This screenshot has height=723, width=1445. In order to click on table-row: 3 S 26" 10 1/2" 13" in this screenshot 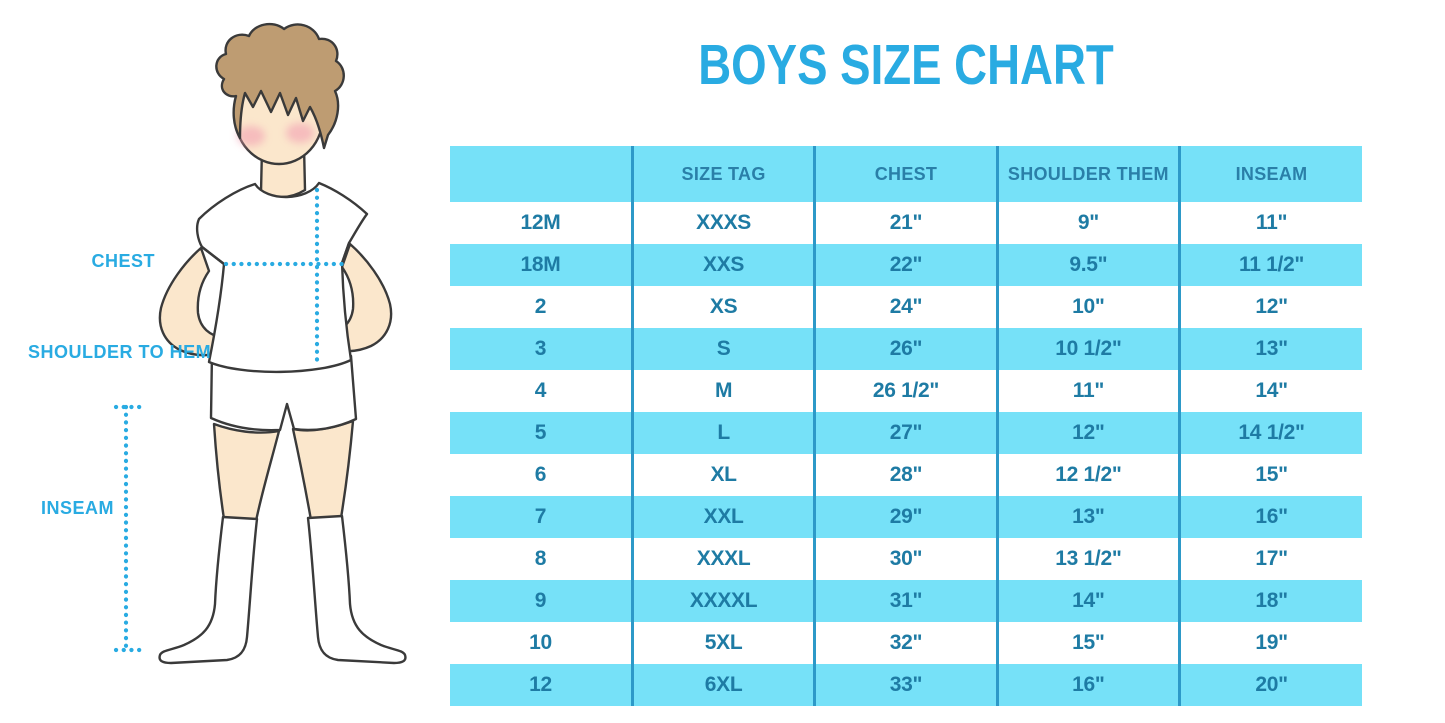, I will do `click(906, 349)`.